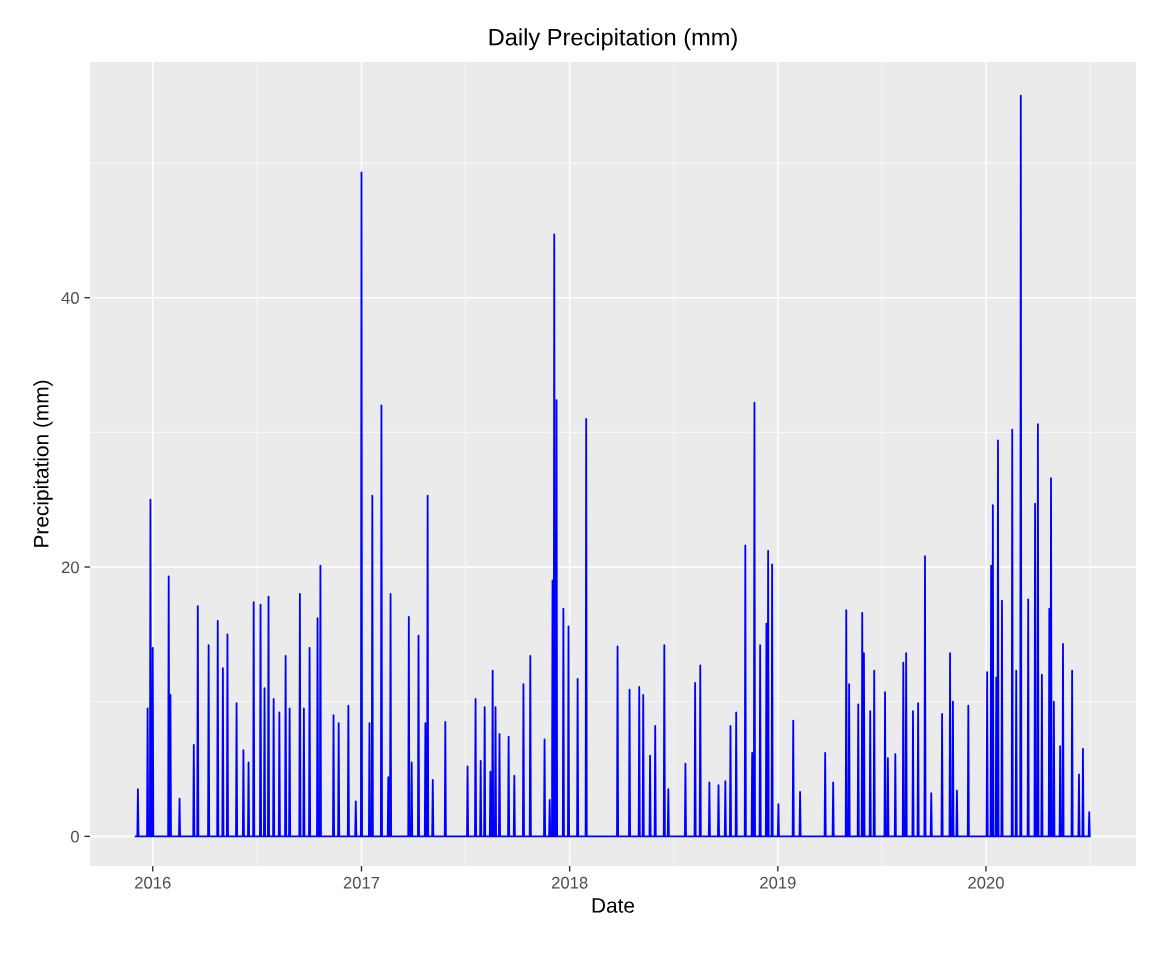  I want to click on y-tick-label: 40, so click(70, 298).